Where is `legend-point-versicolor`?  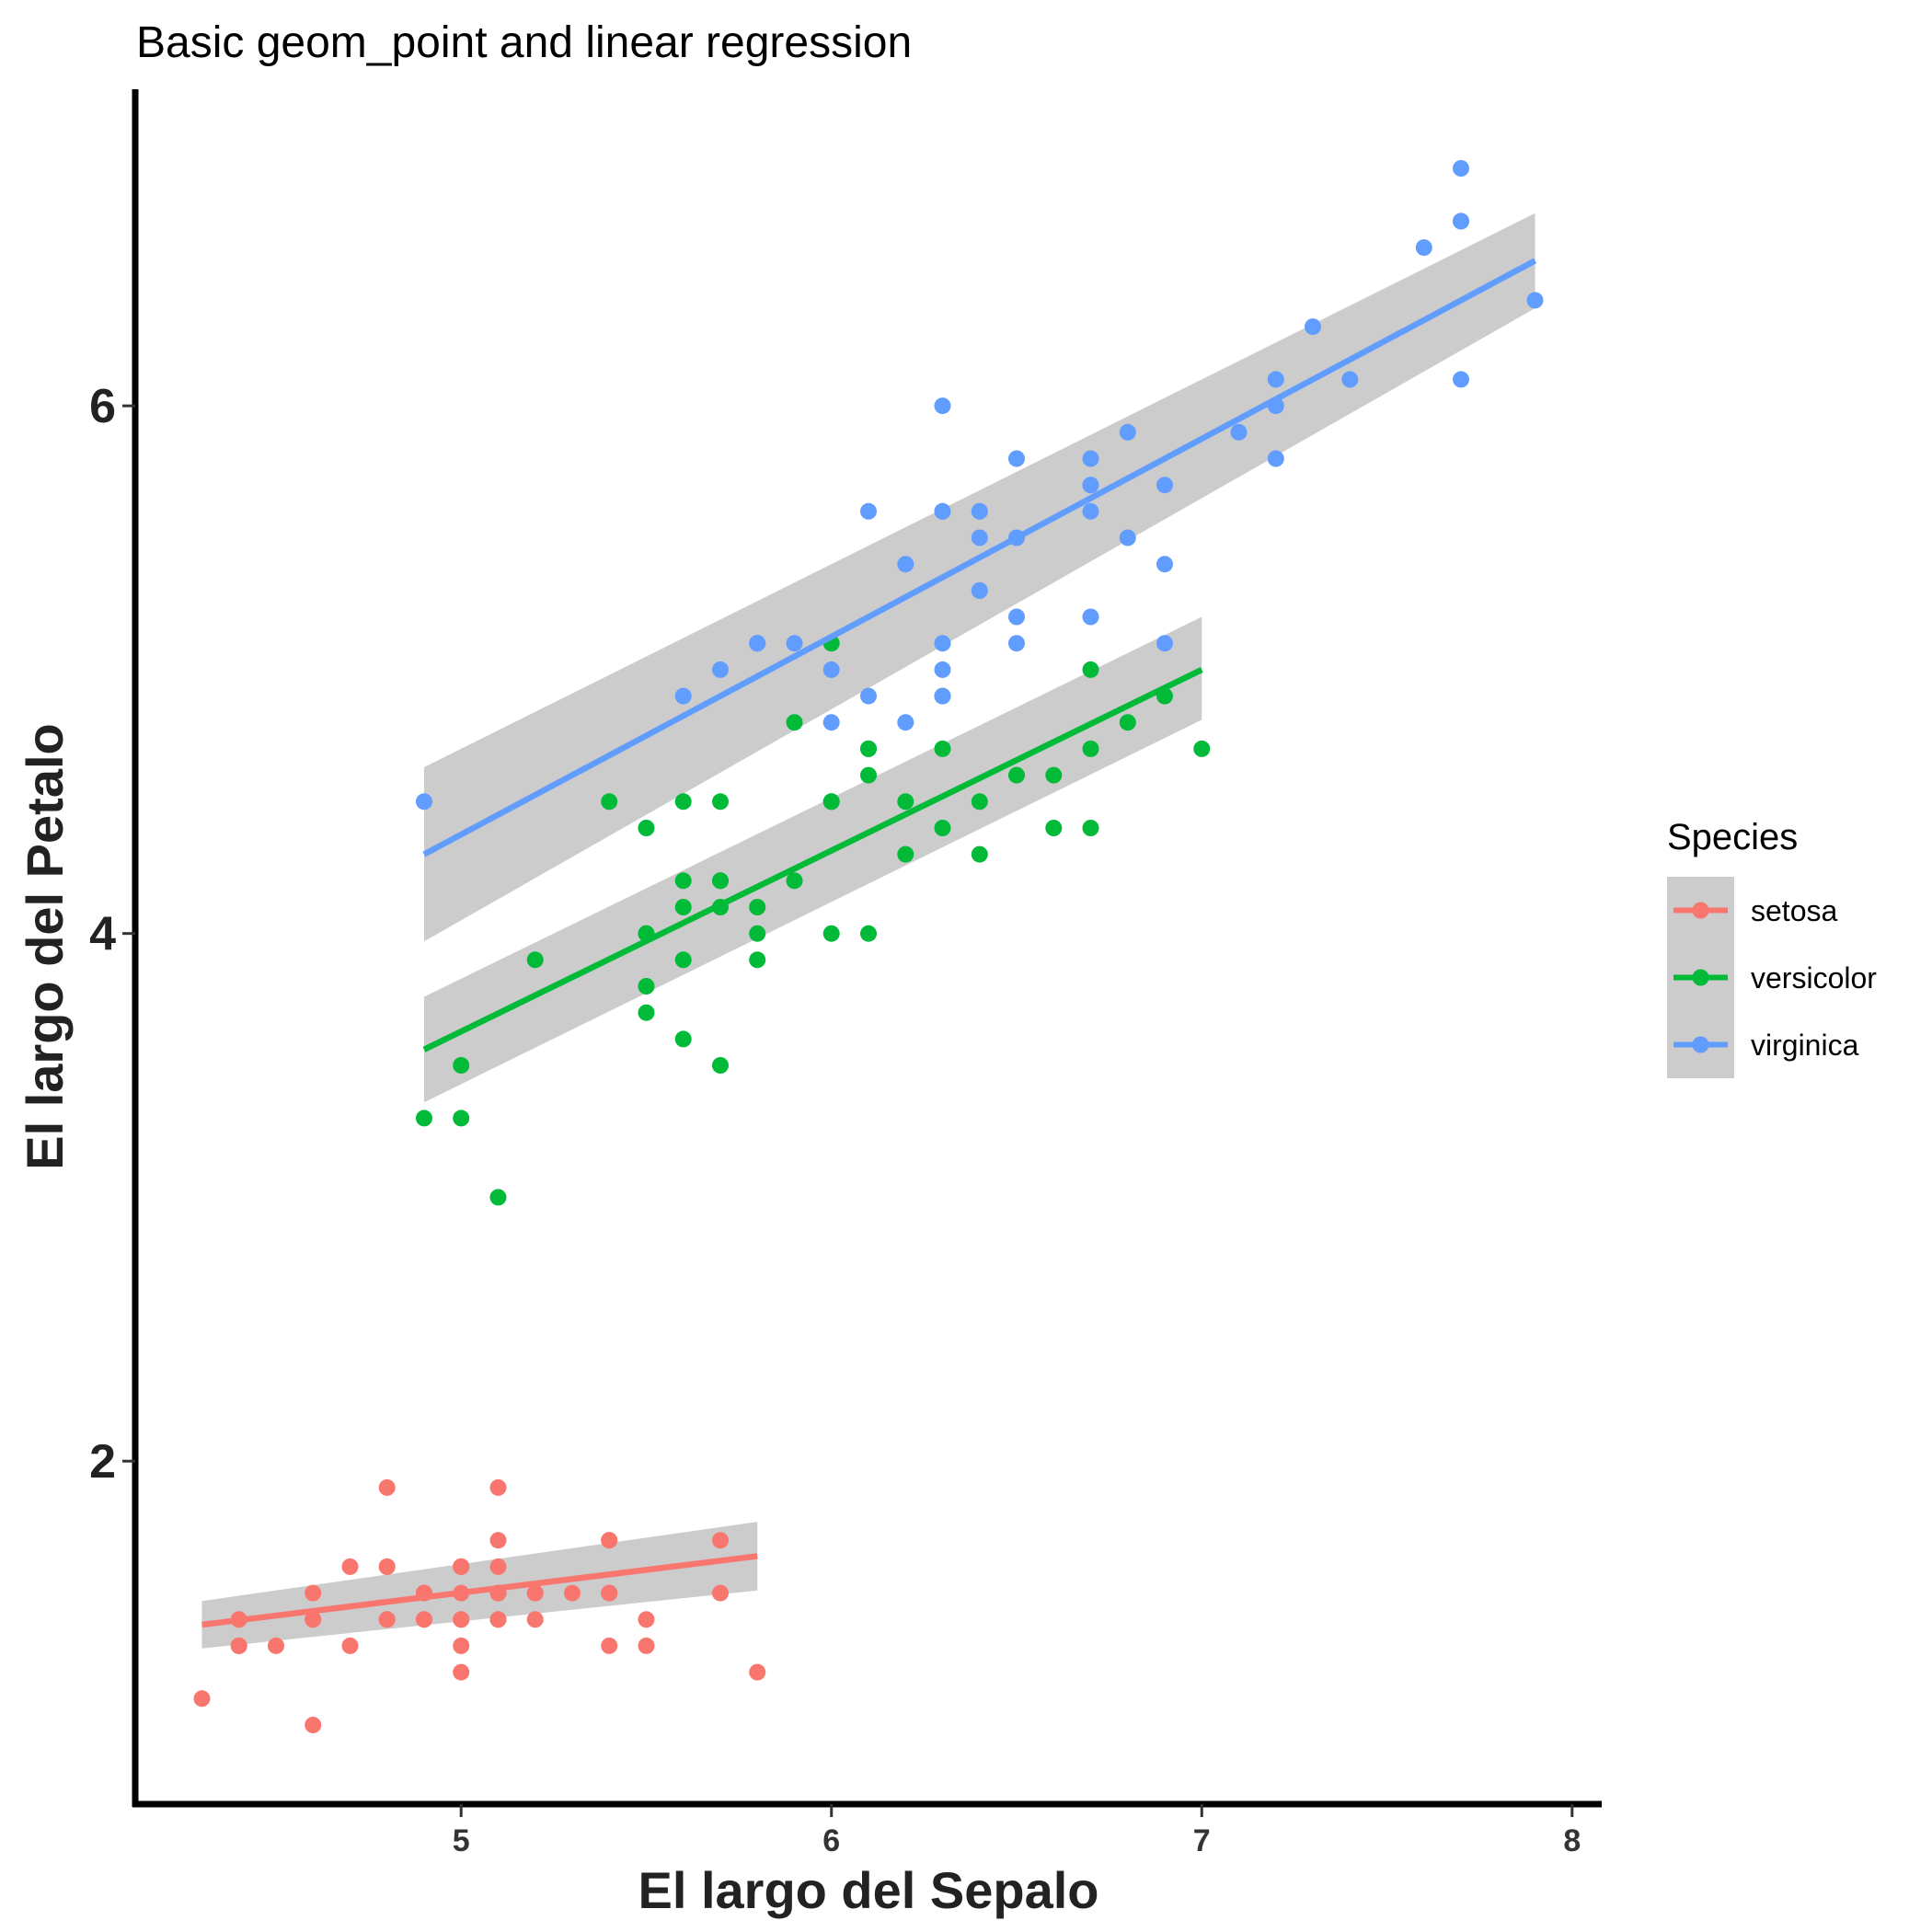 legend-point-versicolor is located at coordinates (1700, 977).